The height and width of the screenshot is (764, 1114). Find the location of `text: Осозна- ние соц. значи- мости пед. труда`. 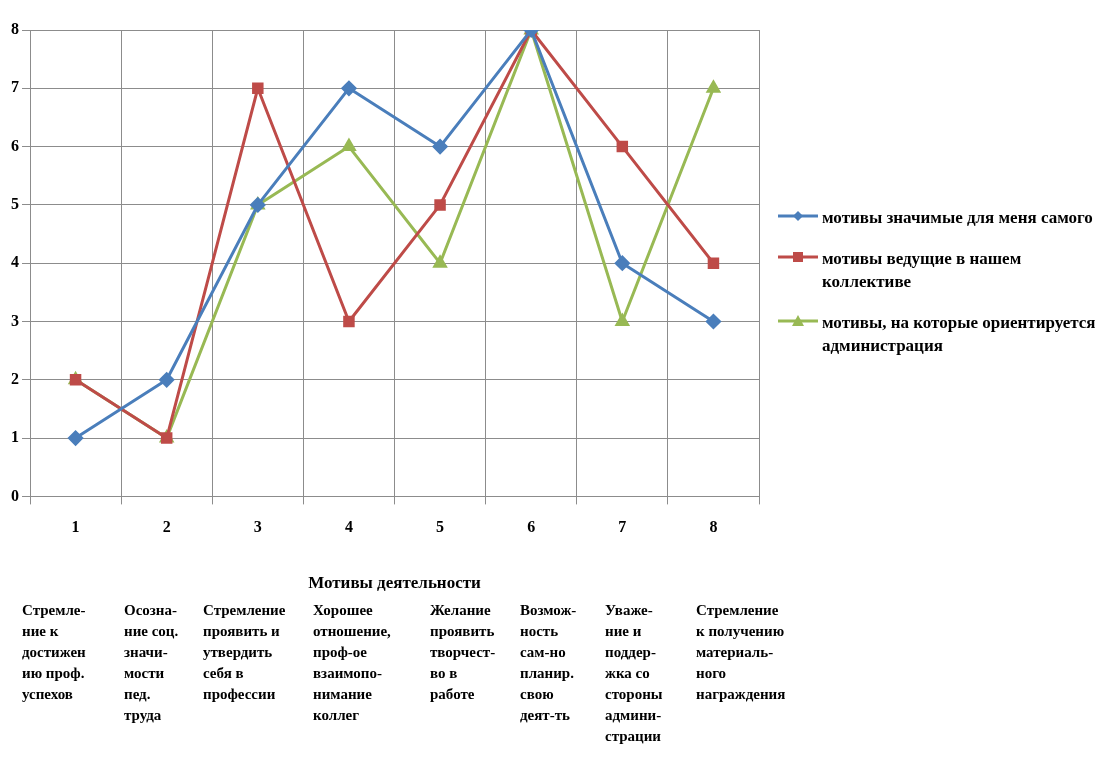

text: Осозна- ние соц. значи- мости пед. труда is located at coordinates (151, 663).